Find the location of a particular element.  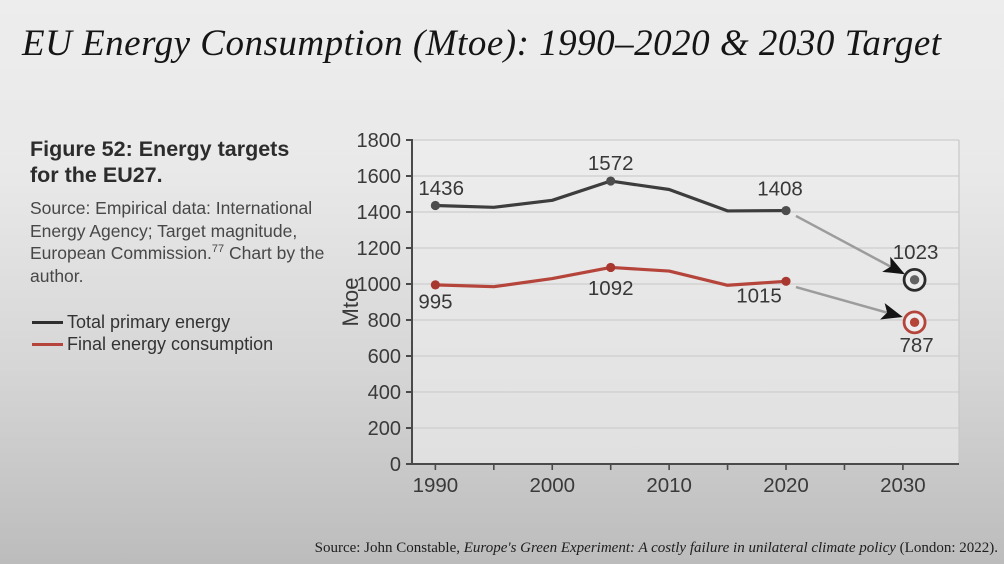

data-label: 1092 is located at coordinates (611, 288).